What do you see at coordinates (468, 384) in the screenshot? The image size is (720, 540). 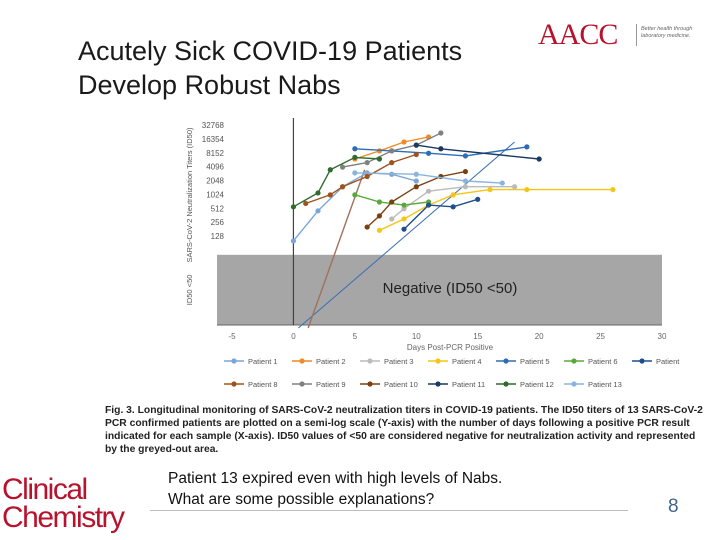 I see `legend-entry: Patient 11` at bounding box center [468, 384].